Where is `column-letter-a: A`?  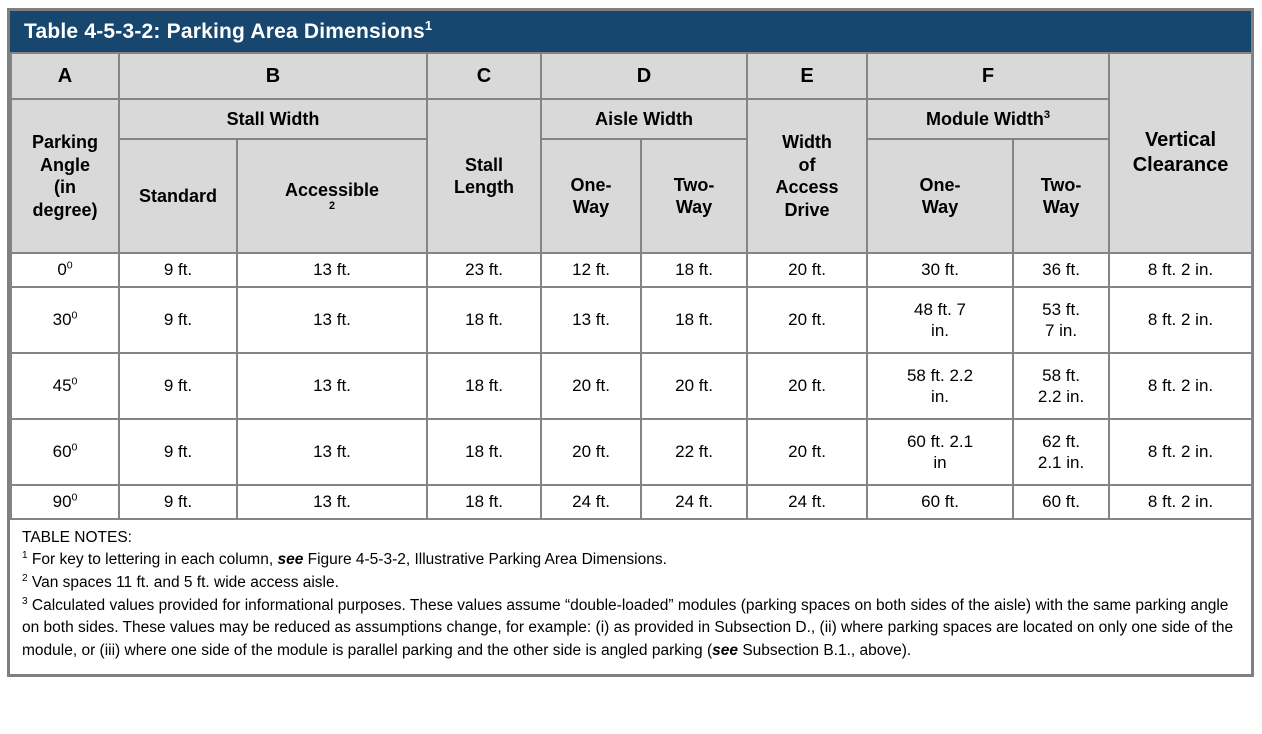
column-letter-a: A is located at coordinates (65, 76).